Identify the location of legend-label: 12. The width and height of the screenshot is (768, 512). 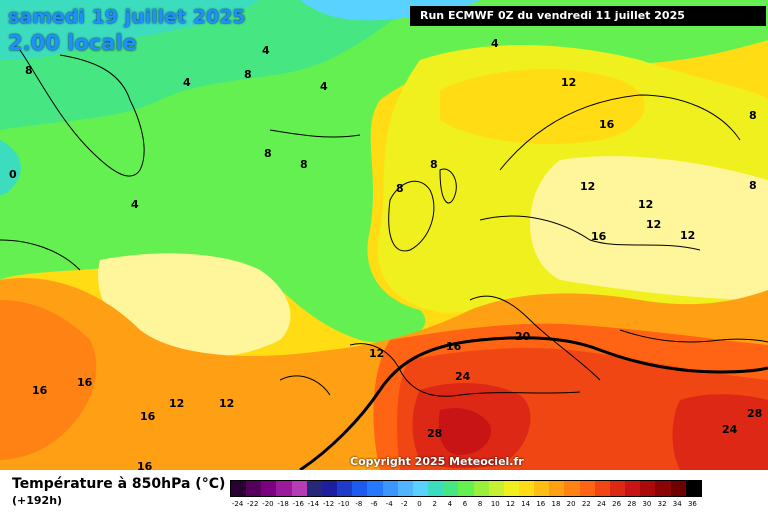
(510, 504).